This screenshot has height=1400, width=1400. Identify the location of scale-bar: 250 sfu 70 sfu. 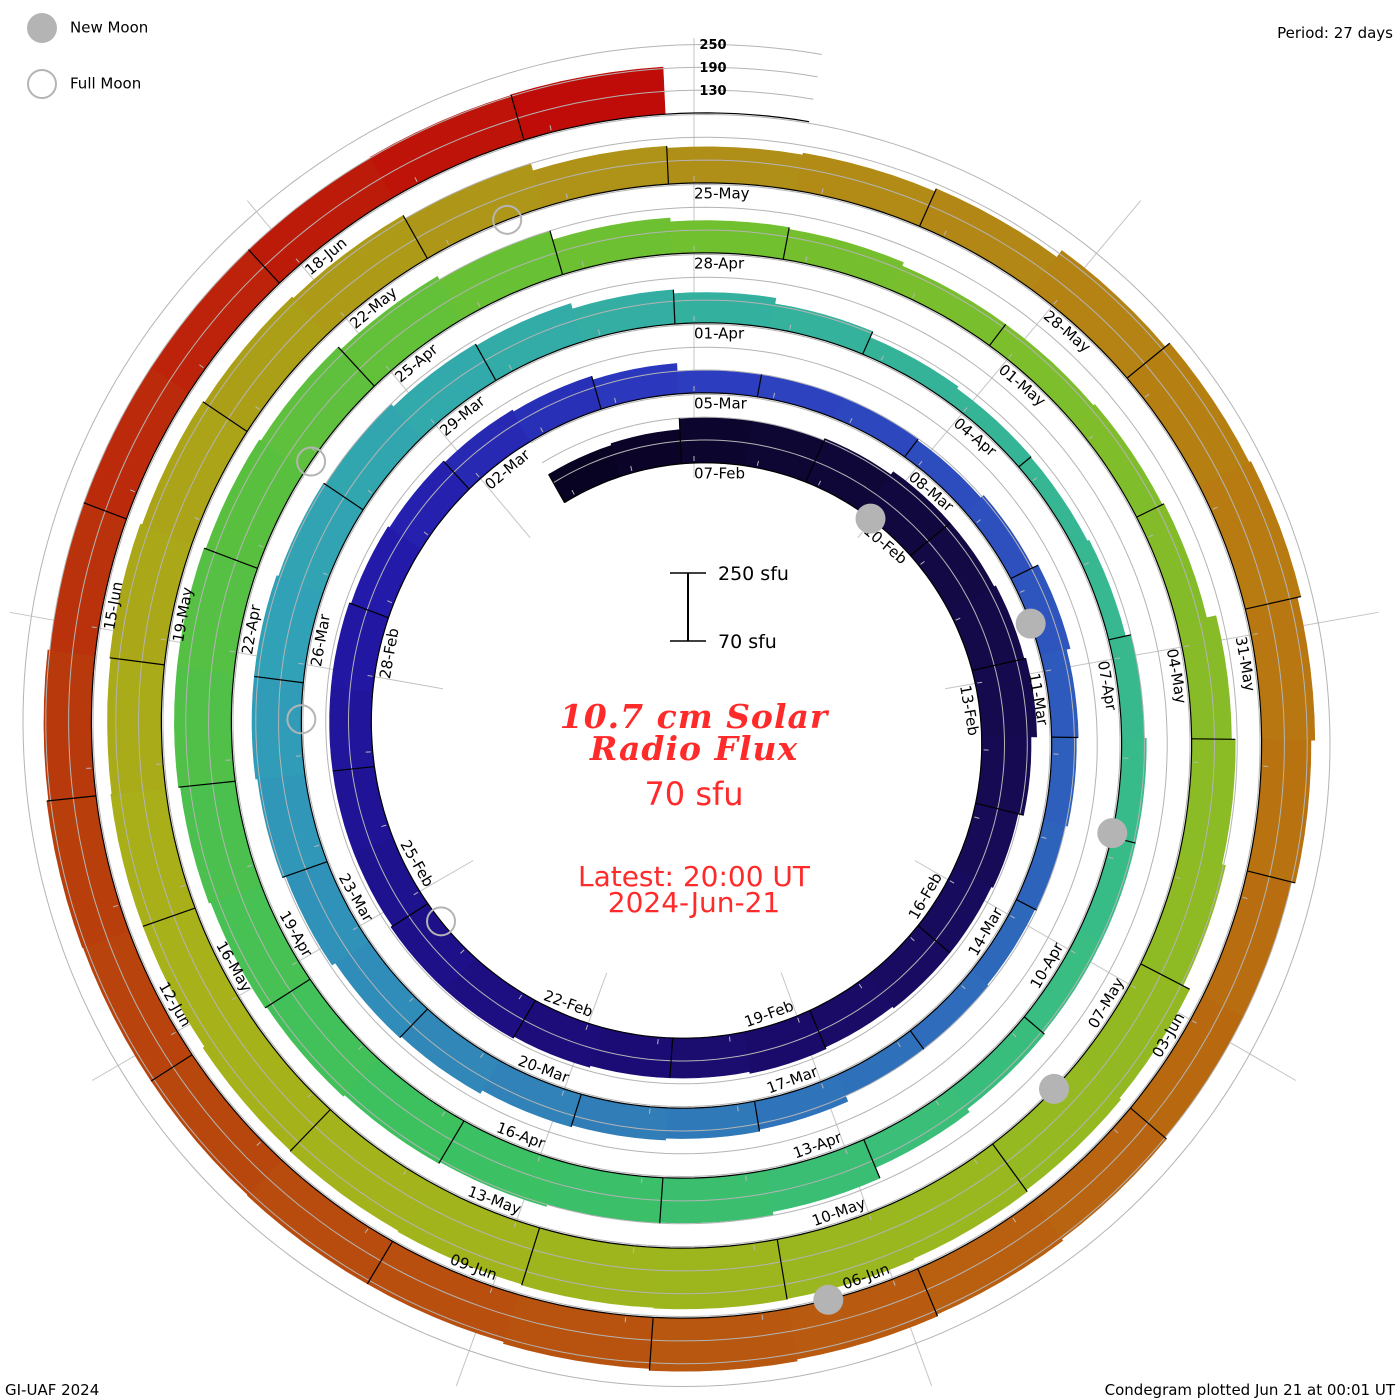
(729, 608).